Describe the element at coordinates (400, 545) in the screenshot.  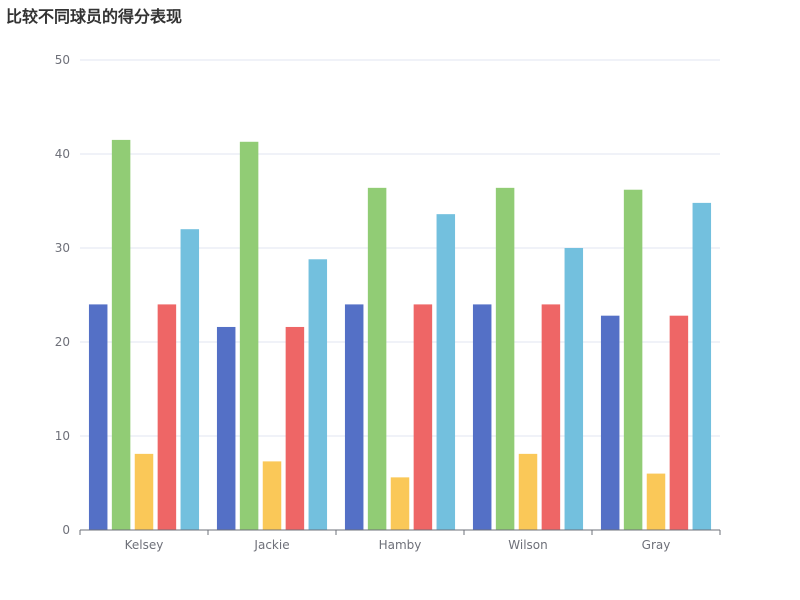
I see `x-tick-label: Hamby` at that location.